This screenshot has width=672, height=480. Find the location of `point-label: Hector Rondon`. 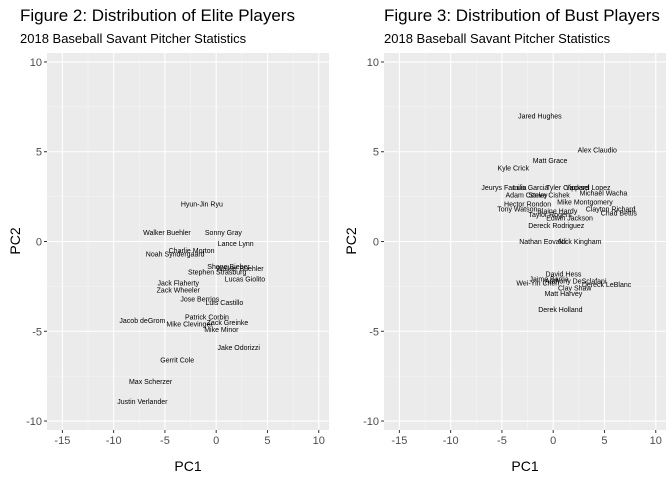

point-label: Hector Rondon is located at coordinates (527, 204).